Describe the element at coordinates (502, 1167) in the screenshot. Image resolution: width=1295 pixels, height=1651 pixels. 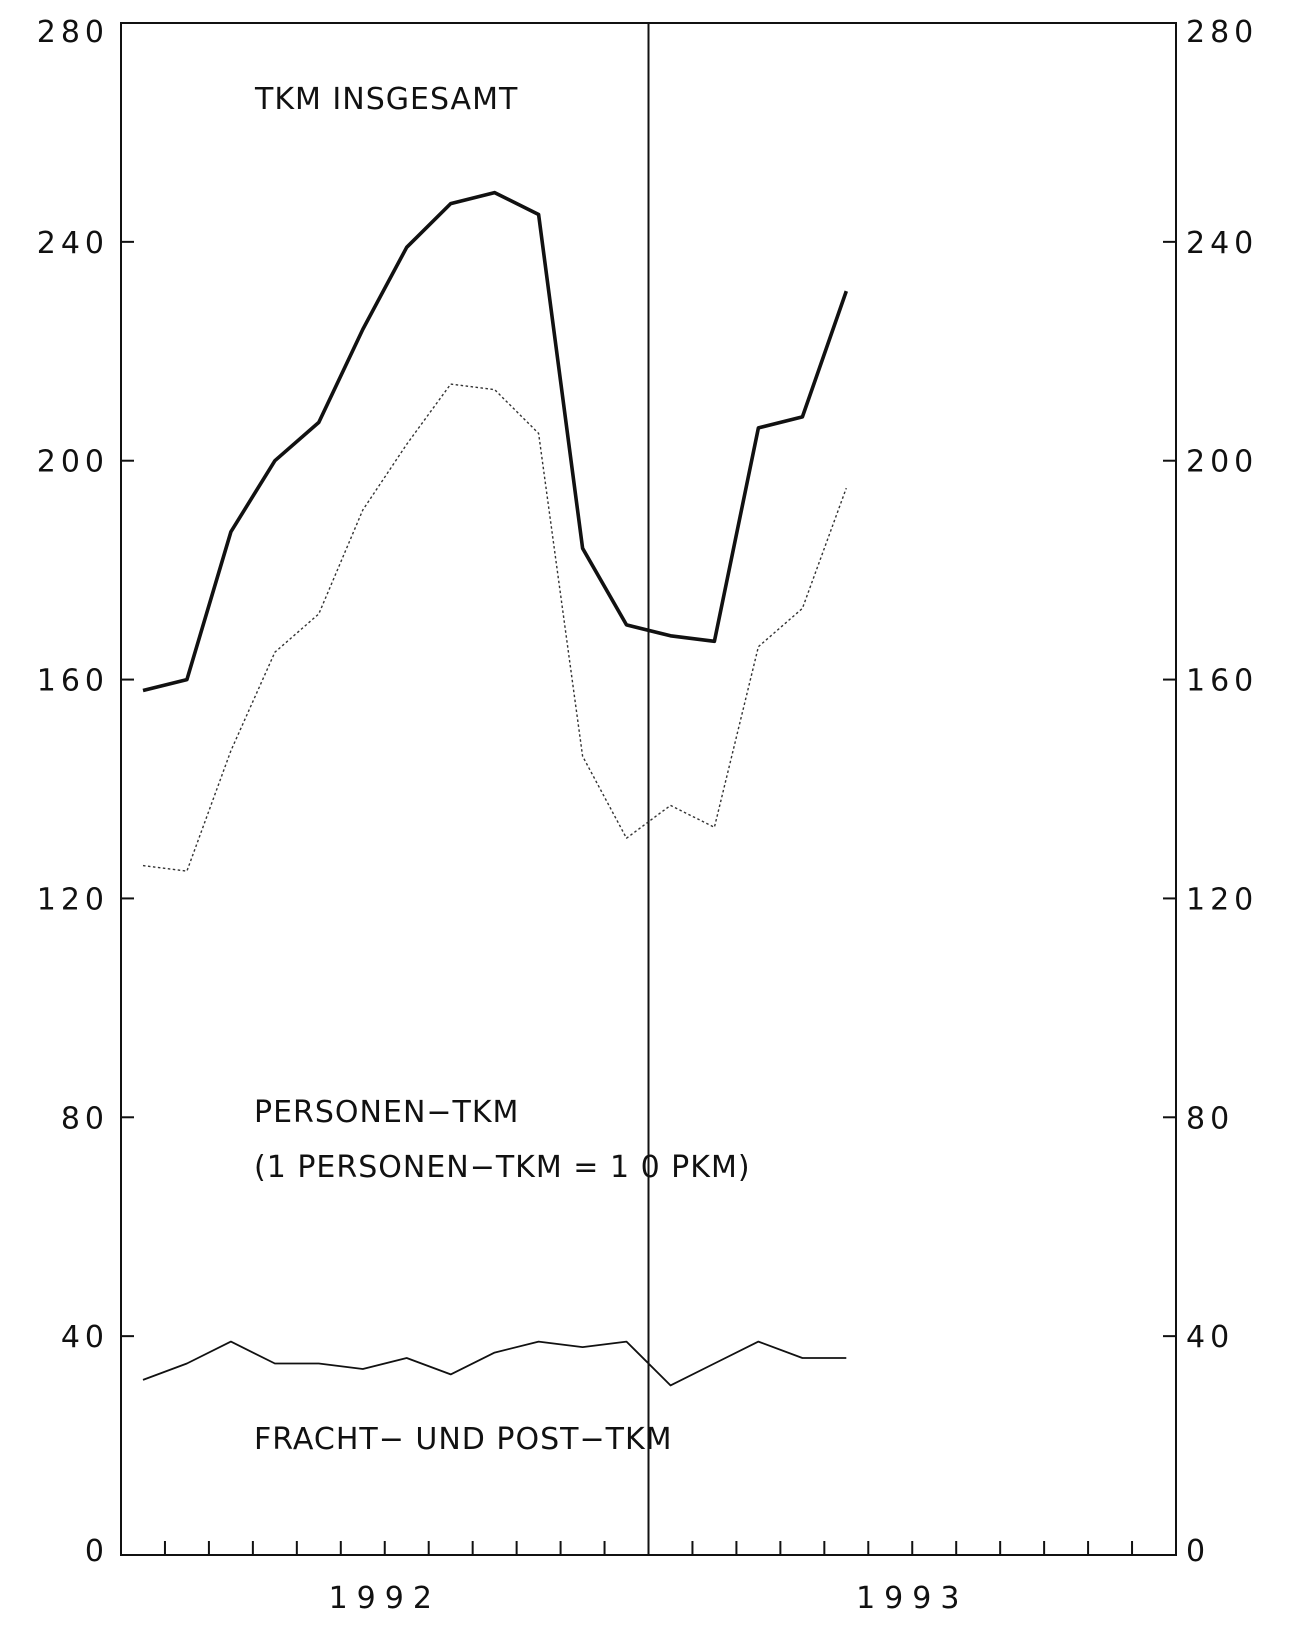
I see `annotation-passenger-note: (1 PERSONEN−TKM = 1 0 PKM)` at that location.